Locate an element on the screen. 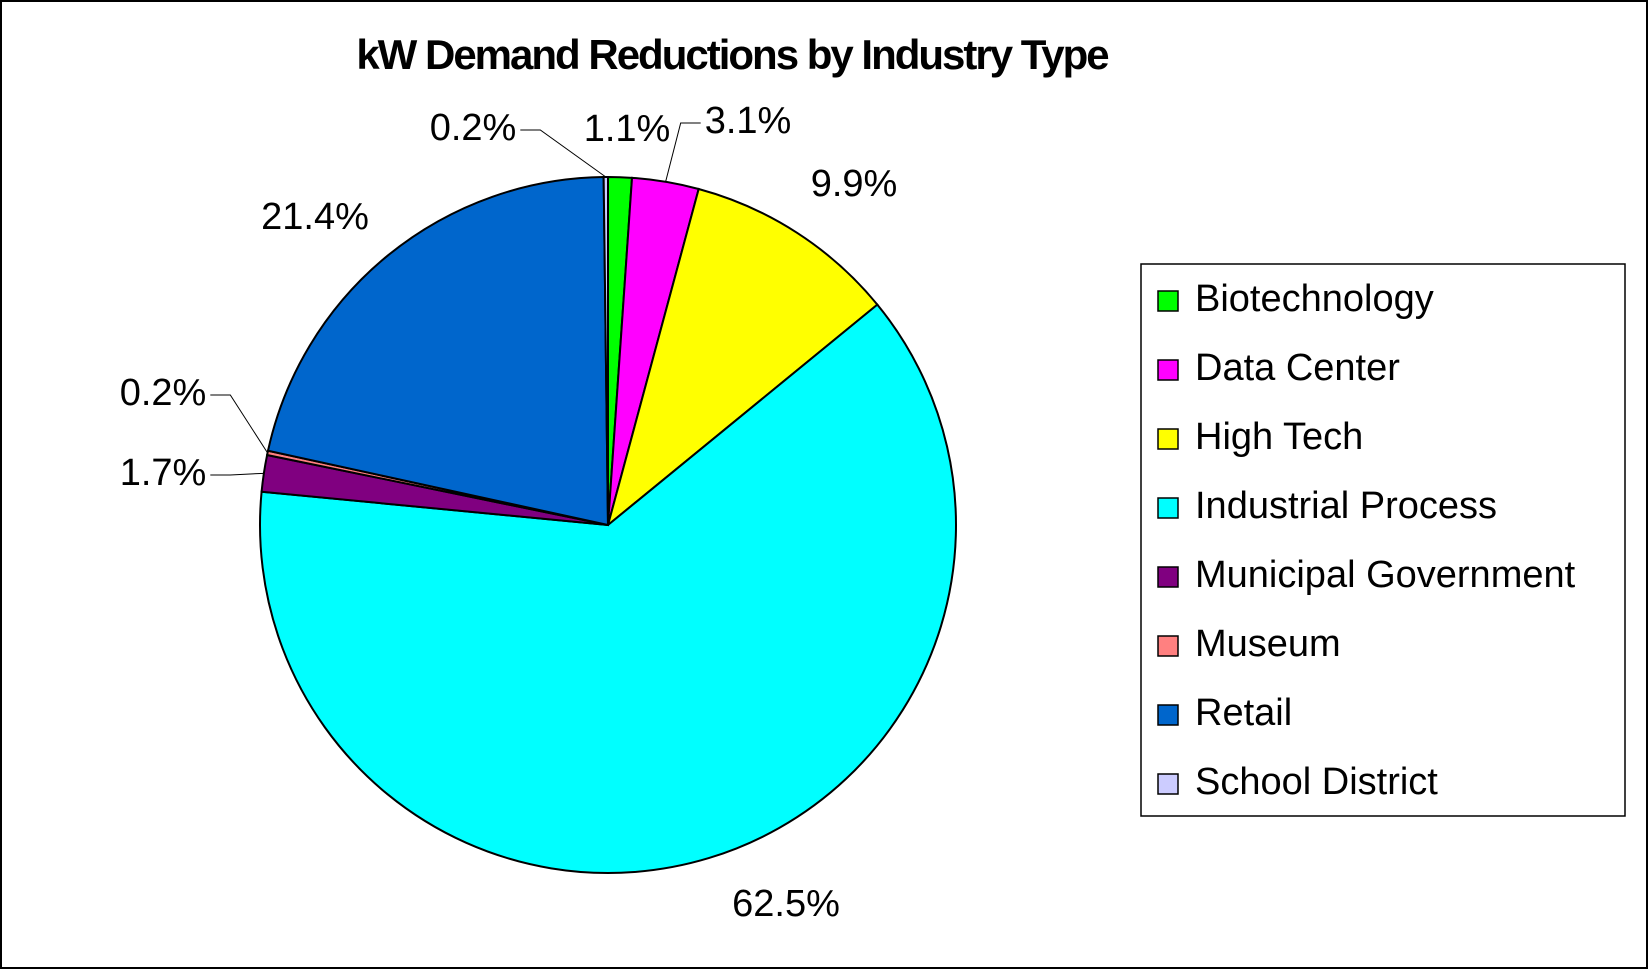 The height and width of the screenshot is (969, 1648). legend-label: Museum is located at coordinates (1268, 644).